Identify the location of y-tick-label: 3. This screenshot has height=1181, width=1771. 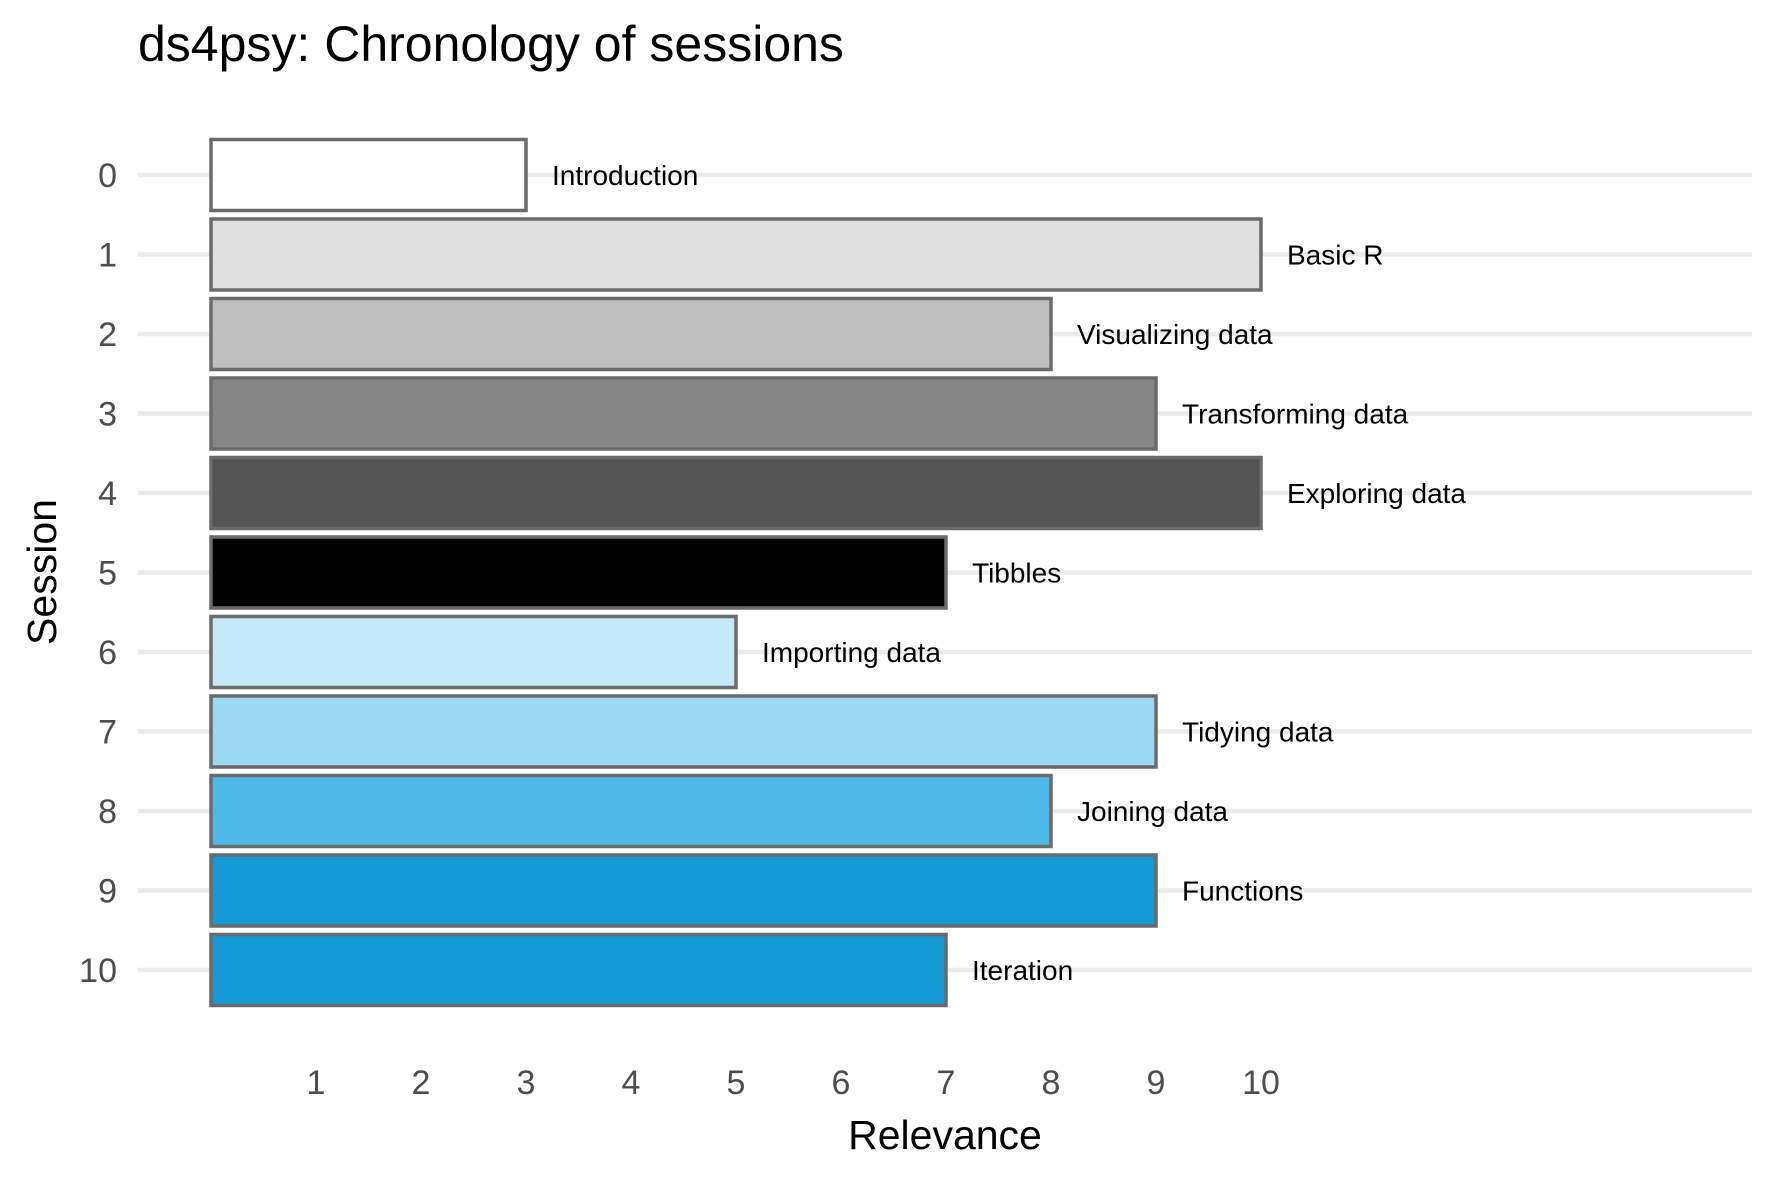
(107, 415).